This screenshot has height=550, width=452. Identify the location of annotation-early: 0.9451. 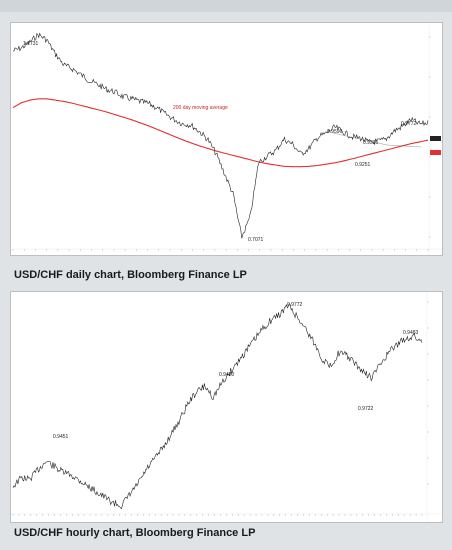
(61, 437).